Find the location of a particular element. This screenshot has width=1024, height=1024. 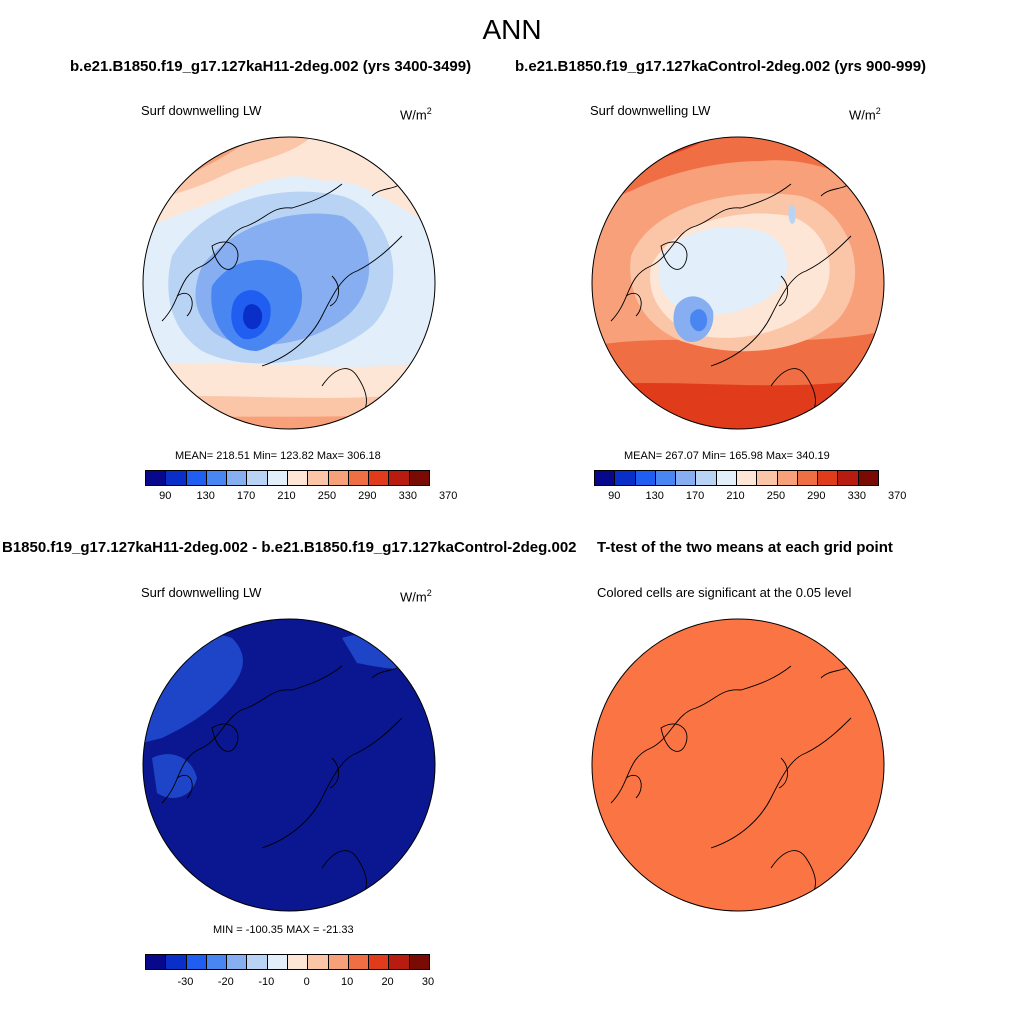

panel-2-stats: MEAN= 267.07 Min= 165.98 Max= 340.19 is located at coordinates (727, 456).